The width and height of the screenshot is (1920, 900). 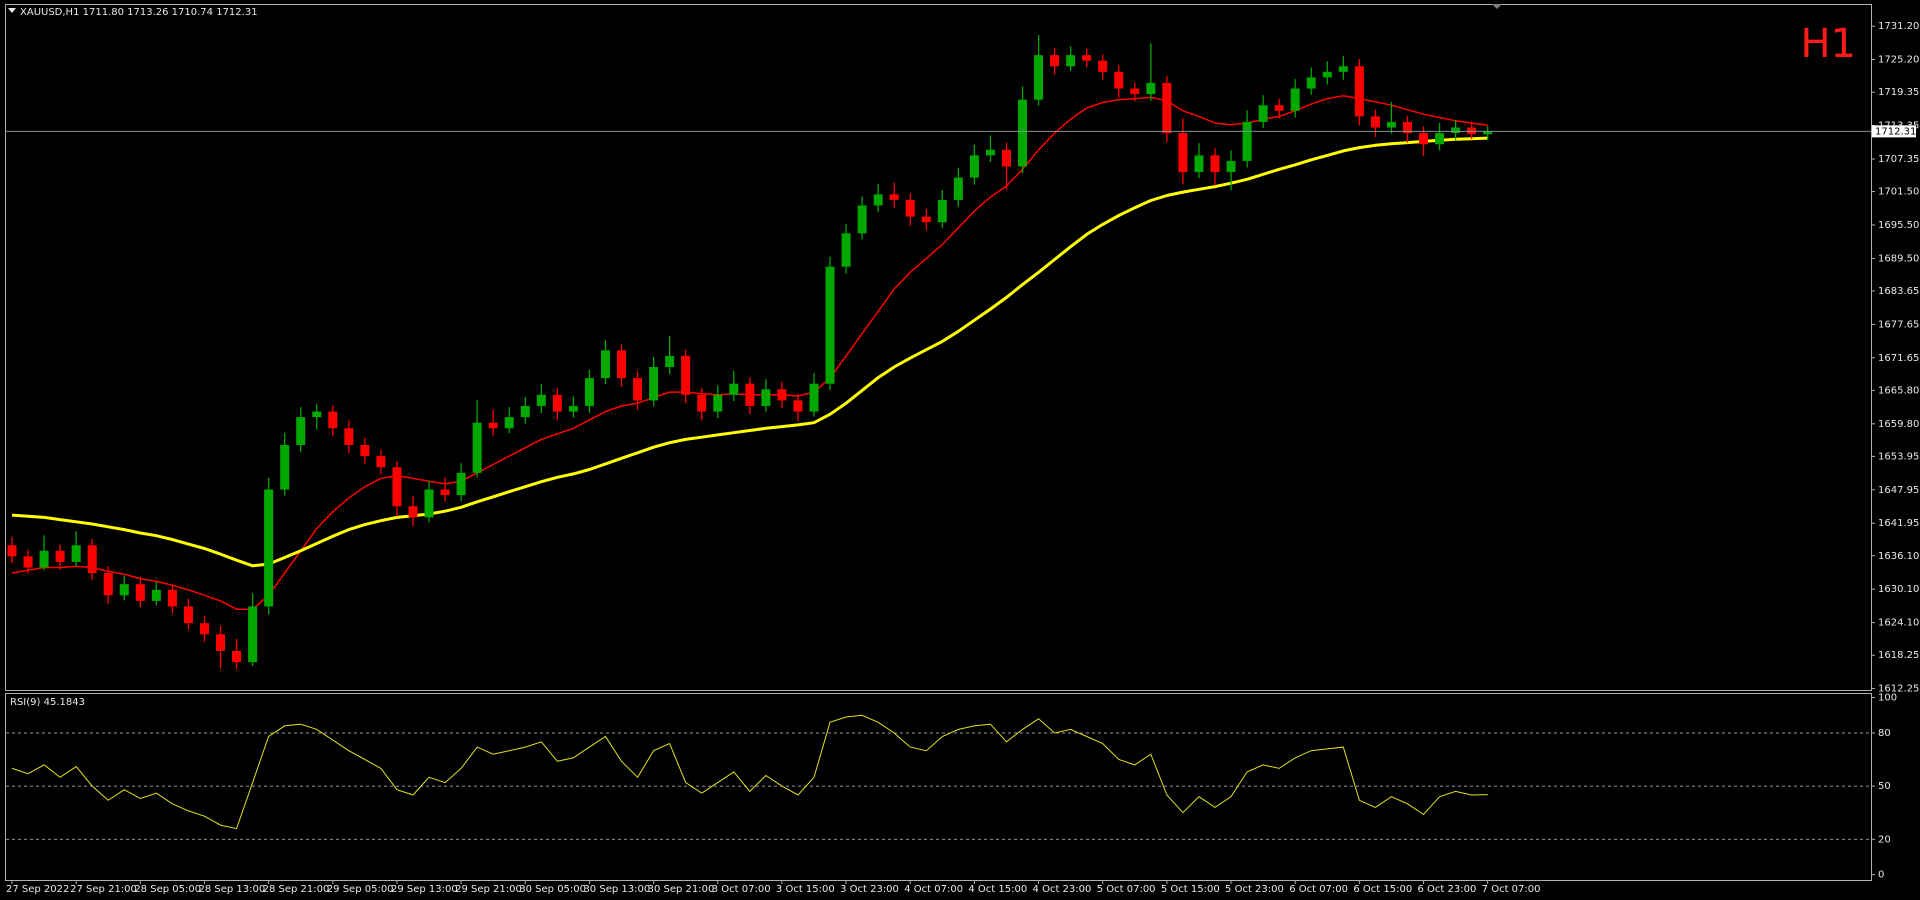 I want to click on y-tick-label: 1671.65, so click(x=1898, y=358).